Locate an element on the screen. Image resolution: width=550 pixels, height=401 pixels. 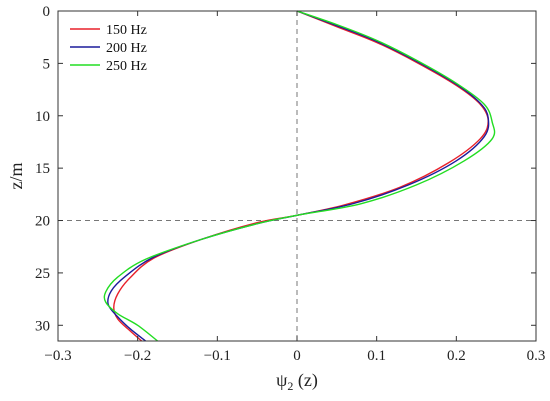
x-tick-label: −0.3 is located at coordinates (57, 356).